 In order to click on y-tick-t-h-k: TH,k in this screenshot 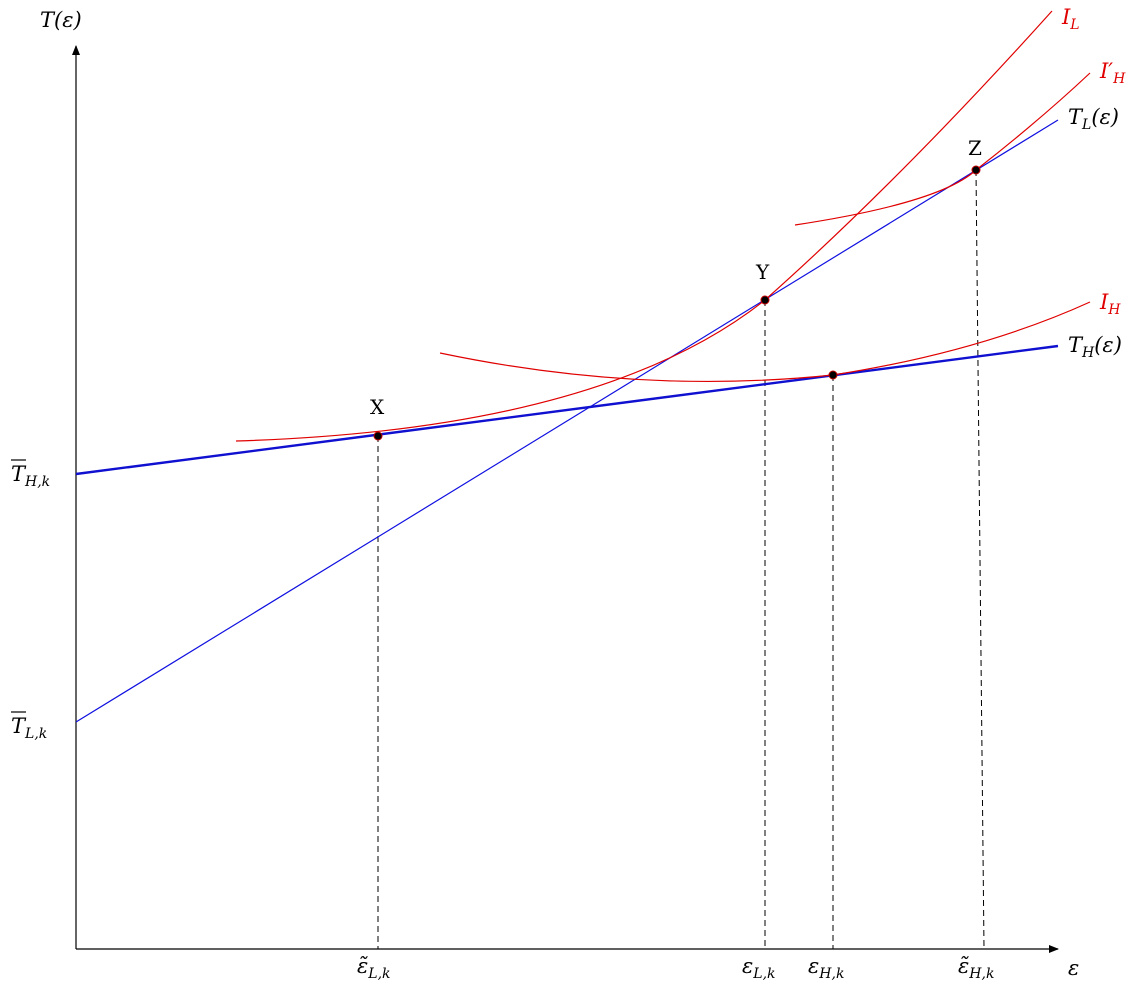, I will do `click(30, 474)`.